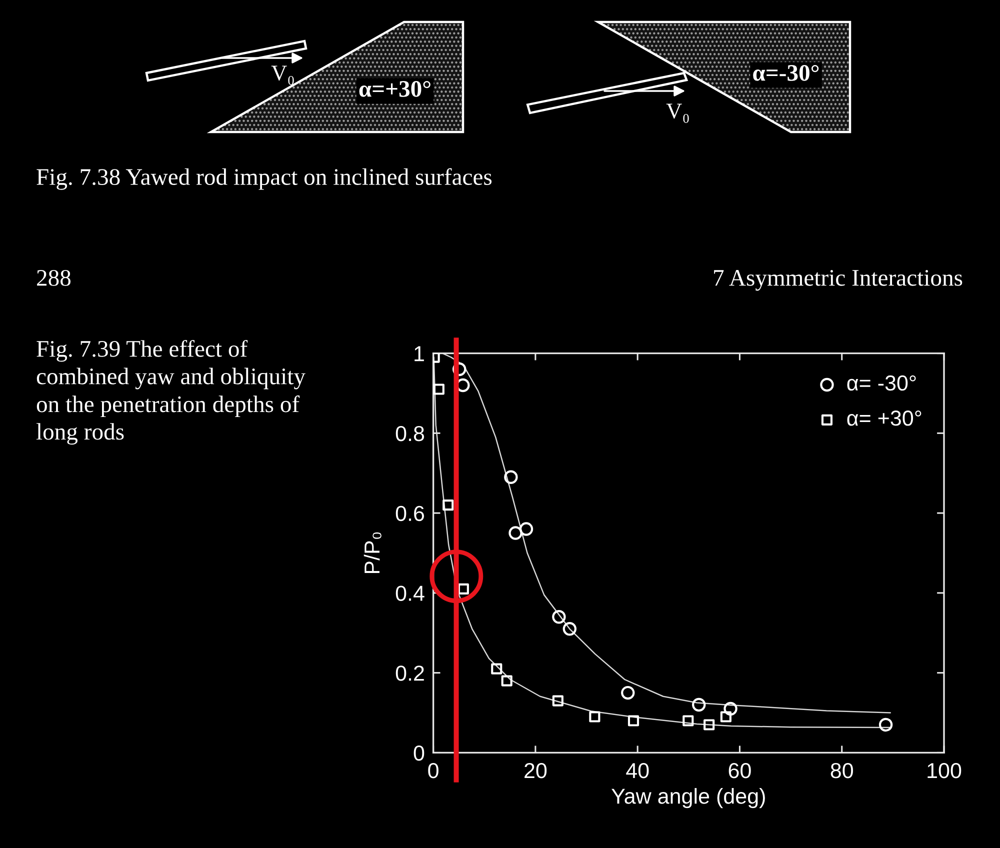 This screenshot has height=848, width=1000. I want to click on caption: Fig. 7.39 The effect of combined yaw and obliquity on the penetration depths of long rods, so click(171, 392).